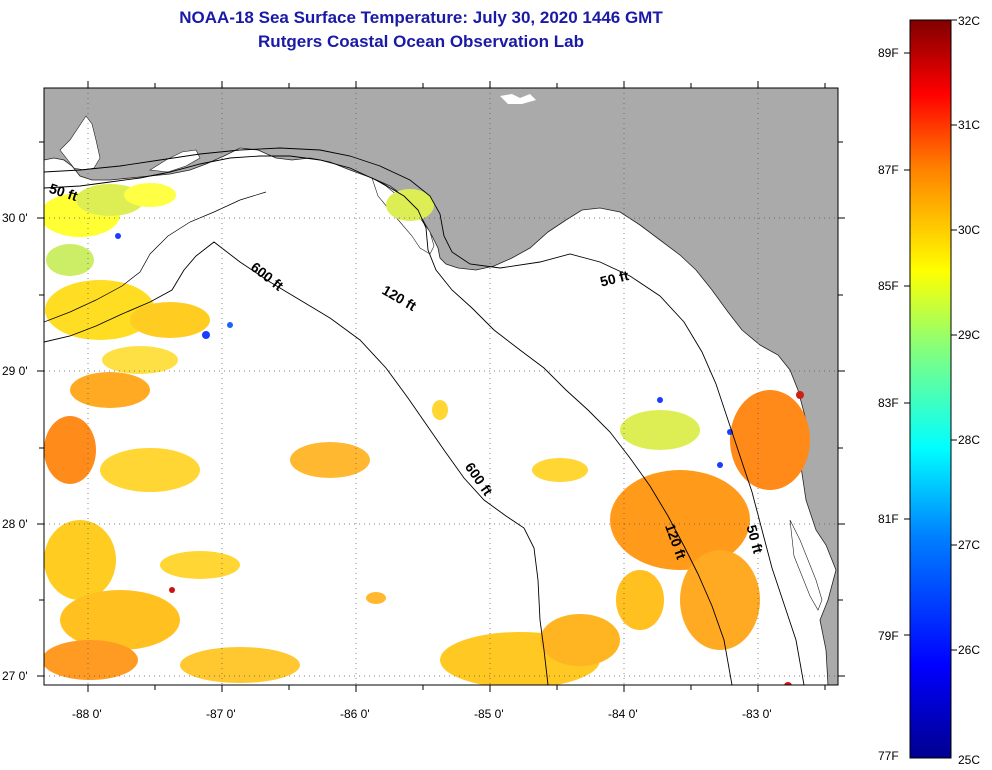  Describe the element at coordinates (930, 389) in the screenshot. I see `colorbar` at that location.